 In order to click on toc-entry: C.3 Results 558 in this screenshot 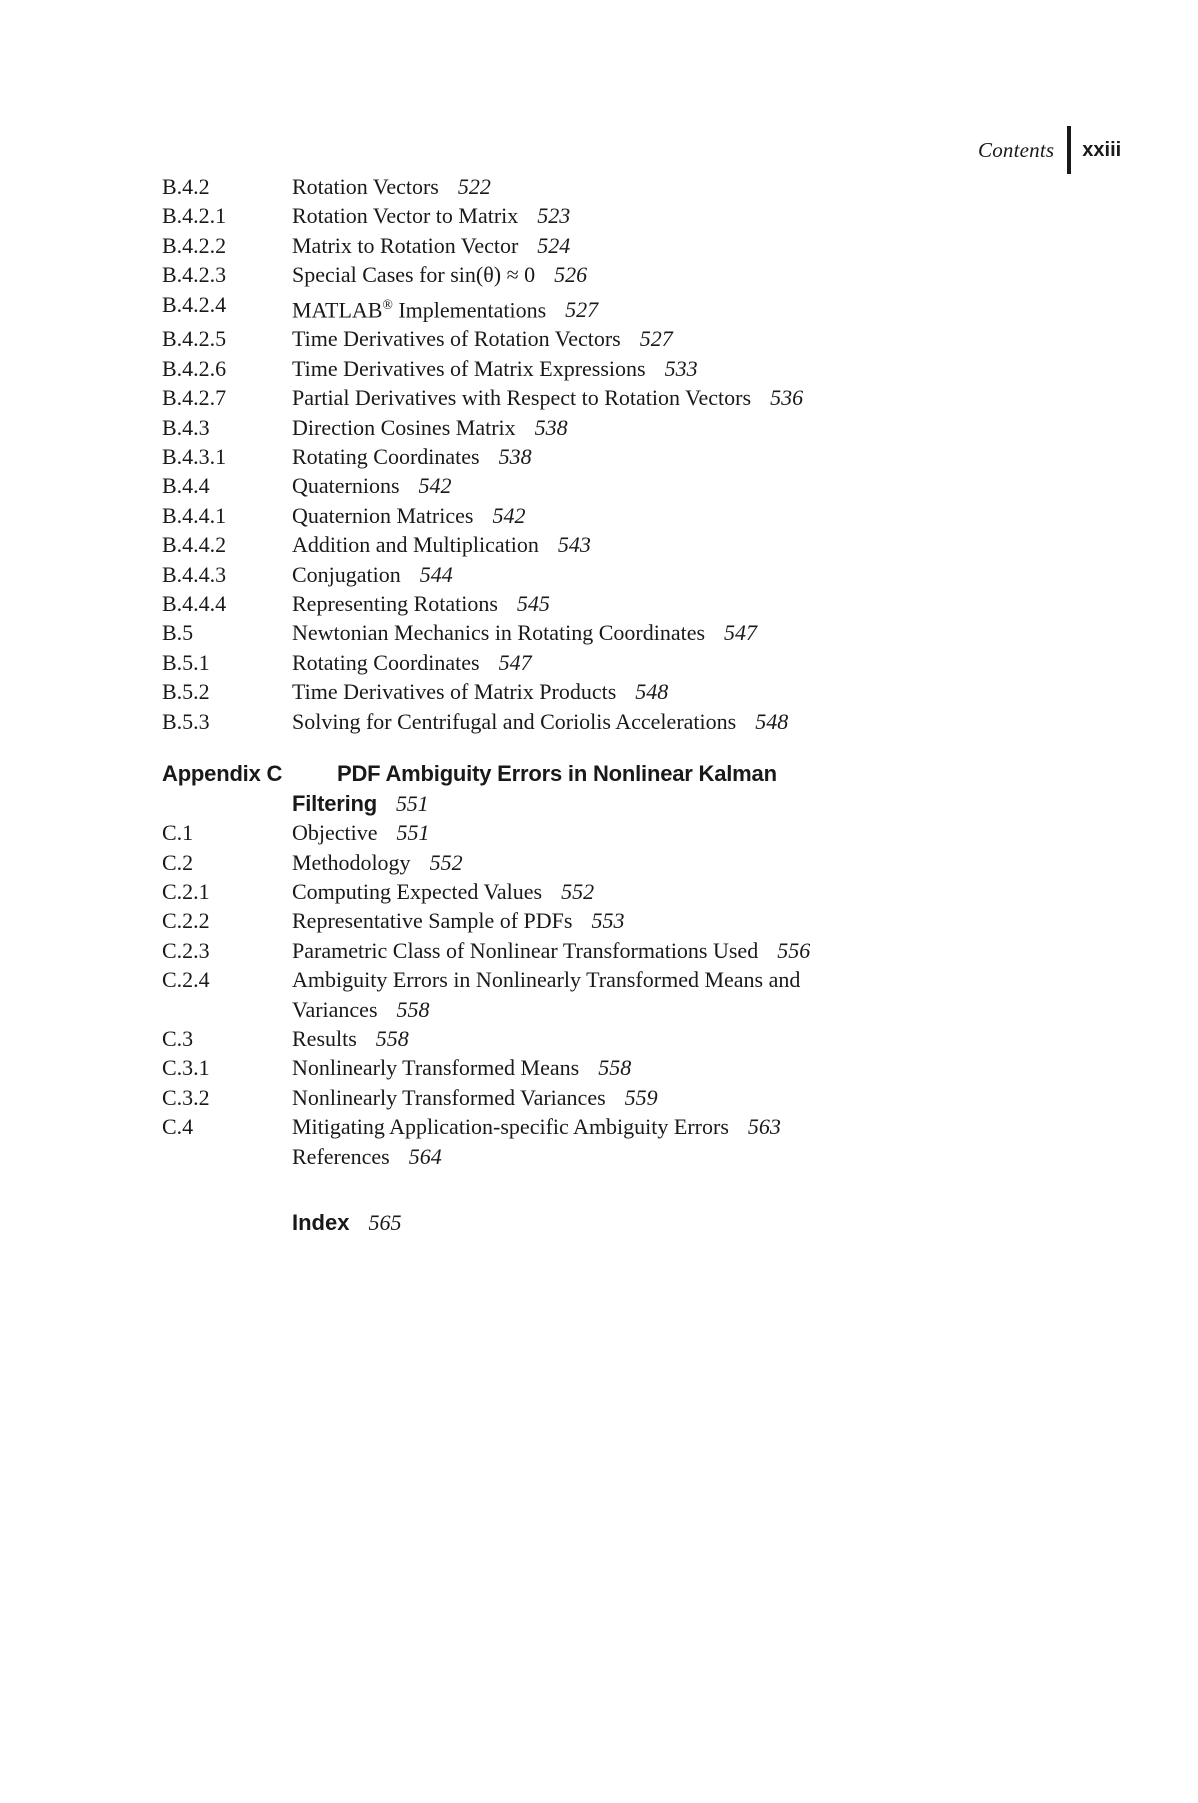, I will do `click(632, 1038)`.